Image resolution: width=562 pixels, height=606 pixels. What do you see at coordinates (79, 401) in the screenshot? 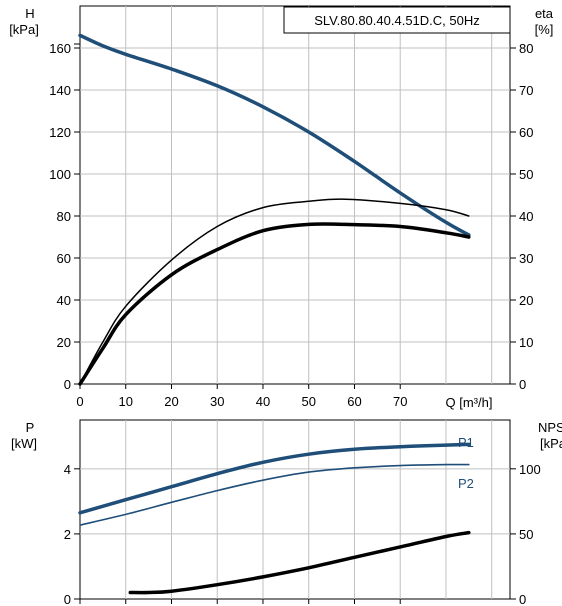
I see `x-tick-label: 0` at bounding box center [79, 401].